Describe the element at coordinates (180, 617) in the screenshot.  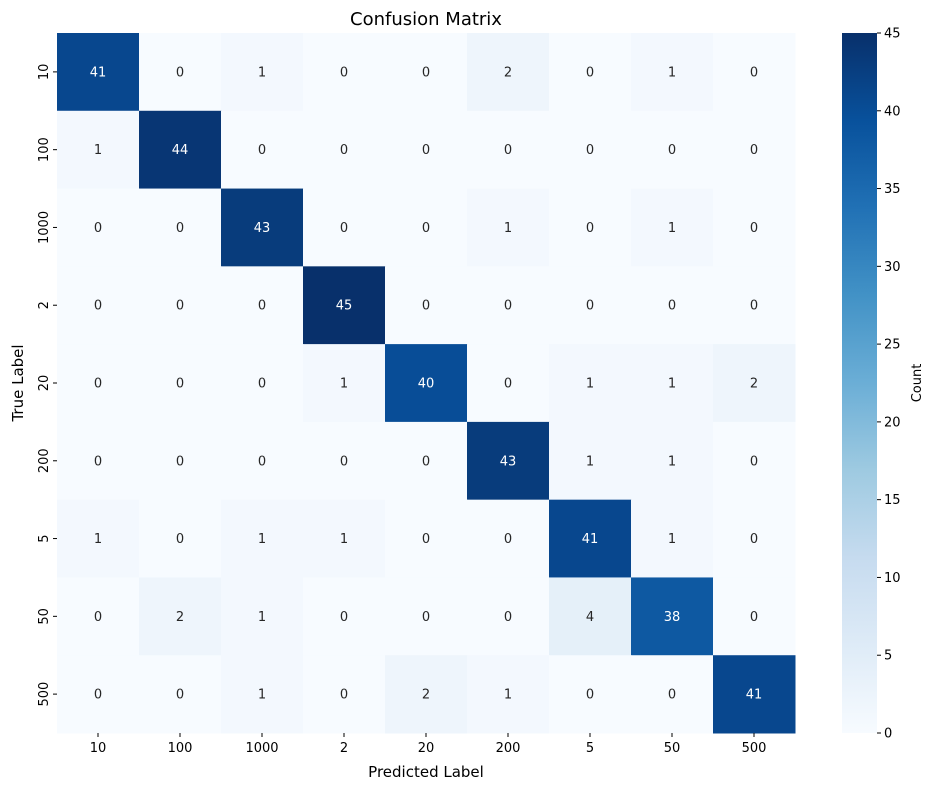
I see `cell-value-label: 2` at that location.